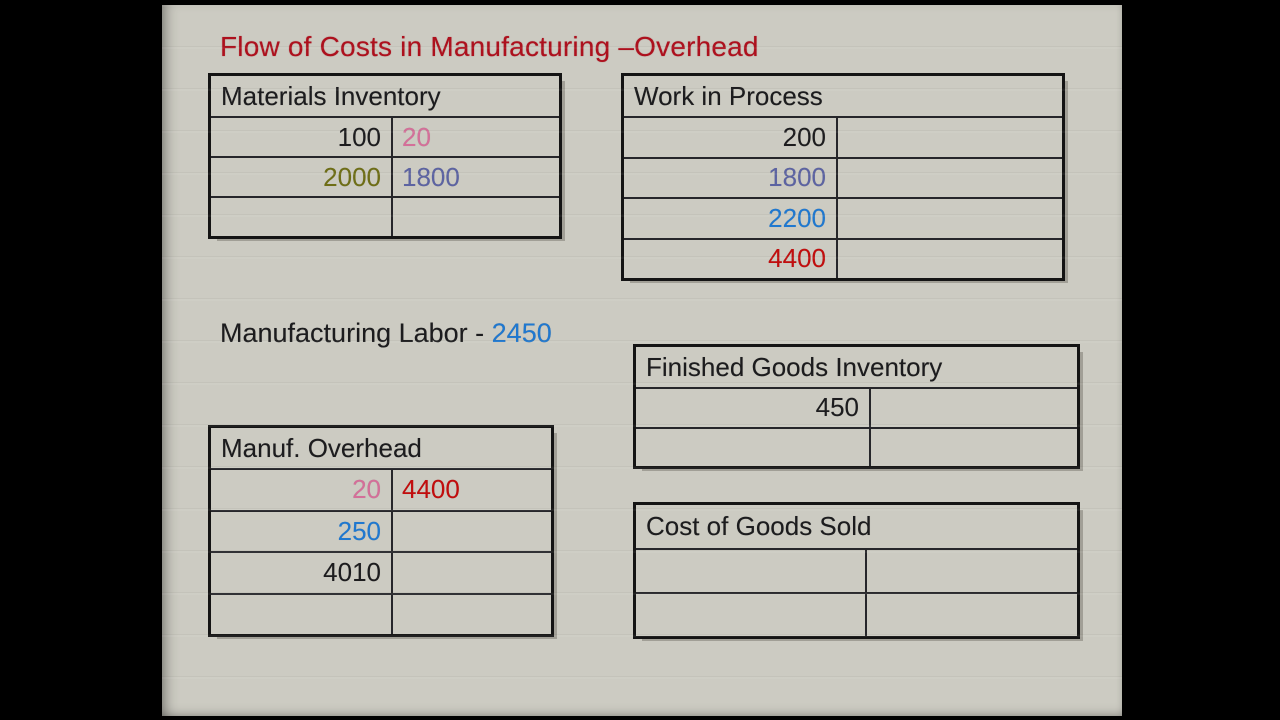 This screenshot has width=1280, height=720. Describe the element at coordinates (352, 176) in the screenshot. I see `t-account-cell-debit: 2000` at that location.